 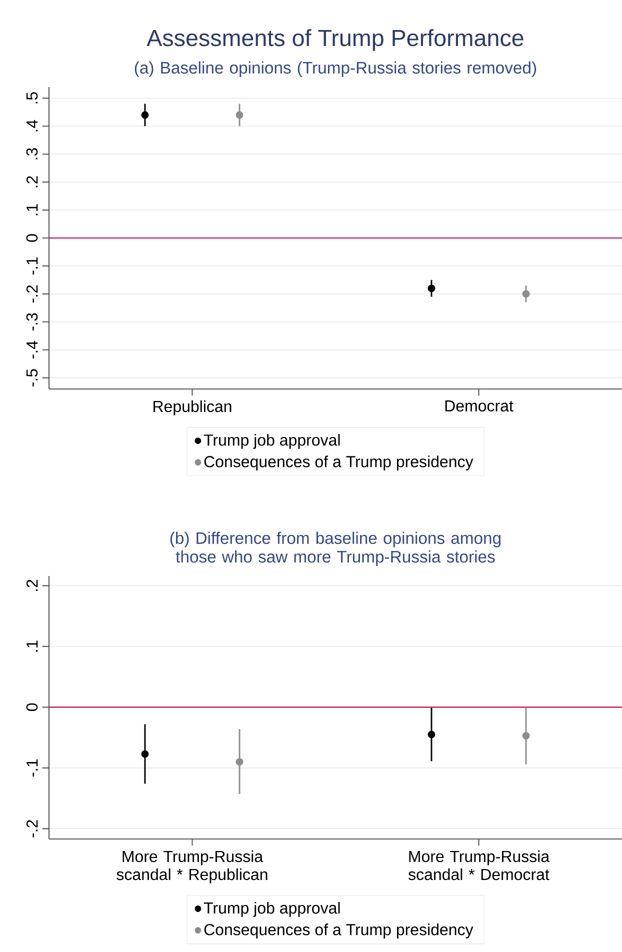 I want to click on y-tick-label: -.4, so click(x=32, y=349).